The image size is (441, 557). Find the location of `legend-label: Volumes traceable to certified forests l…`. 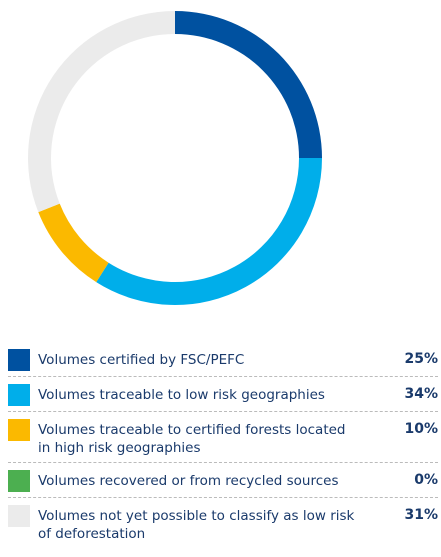

legend-label: Volumes traceable to certified forests l… is located at coordinates (192, 439).